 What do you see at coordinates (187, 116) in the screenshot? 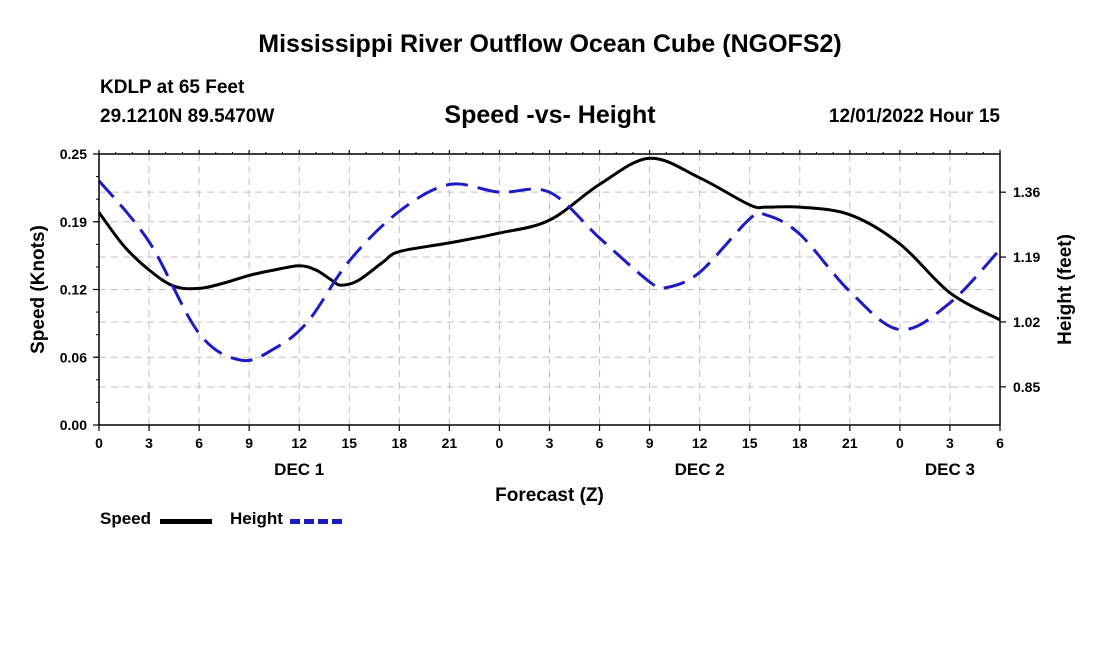
I see `station-coordinates: 29.1210N 89.5470W` at bounding box center [187, 116].